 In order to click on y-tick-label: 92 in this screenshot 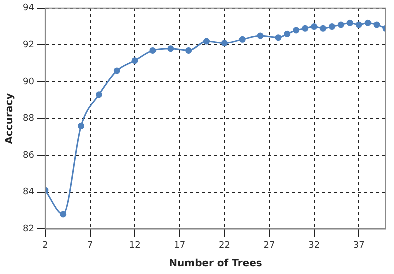, I will do `click(28, 45)`.